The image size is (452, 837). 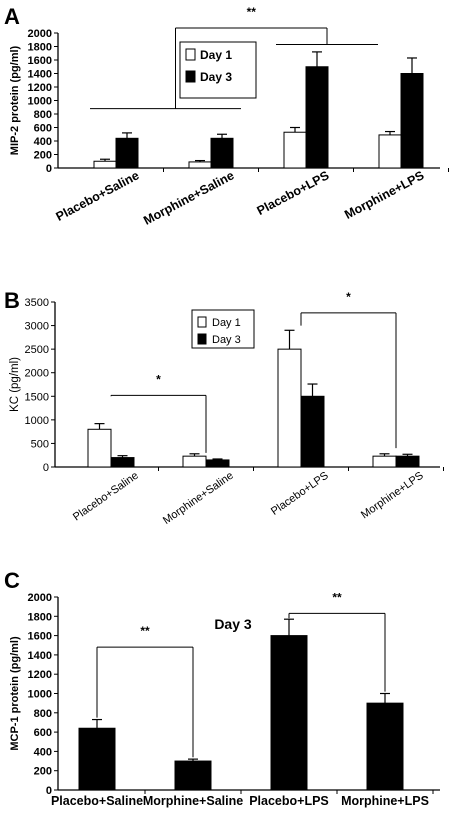 I want to click on y-tick-label: 1500, so click(x=37, y=397).